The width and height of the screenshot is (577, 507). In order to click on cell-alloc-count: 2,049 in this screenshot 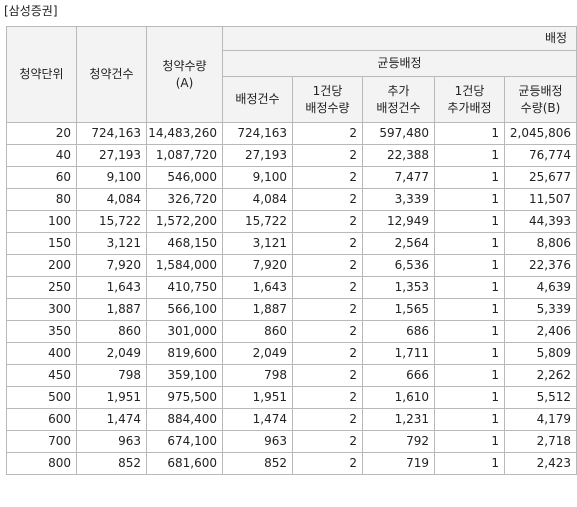, I will do `click(257, 353)`.